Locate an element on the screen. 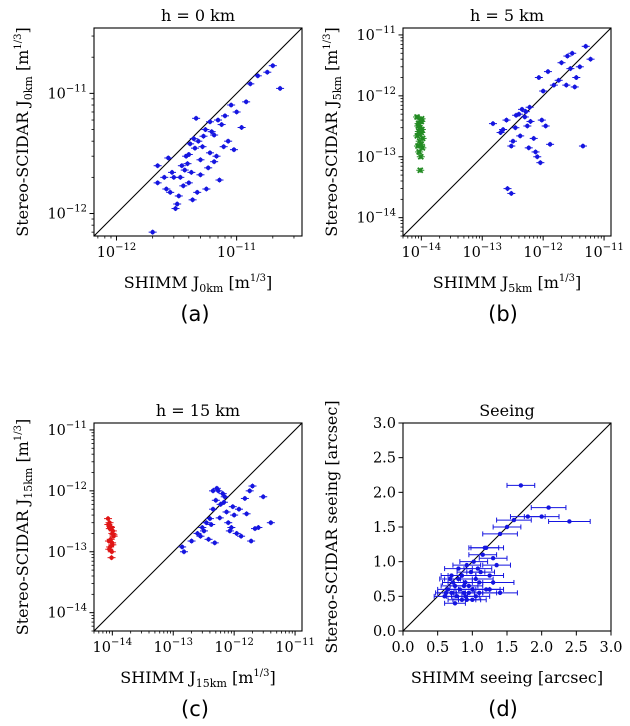 The image size is (630, 726). x-tick-label: 3.0 is located at coordinates (610, 648).